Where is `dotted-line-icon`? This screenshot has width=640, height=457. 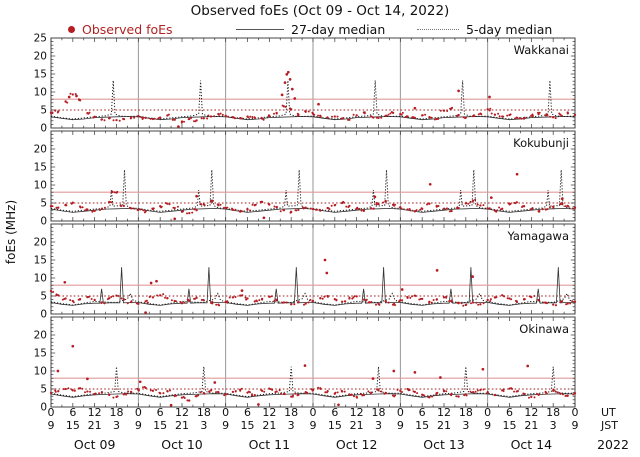
dotted-line-icon is located at coordinates (438, 29).